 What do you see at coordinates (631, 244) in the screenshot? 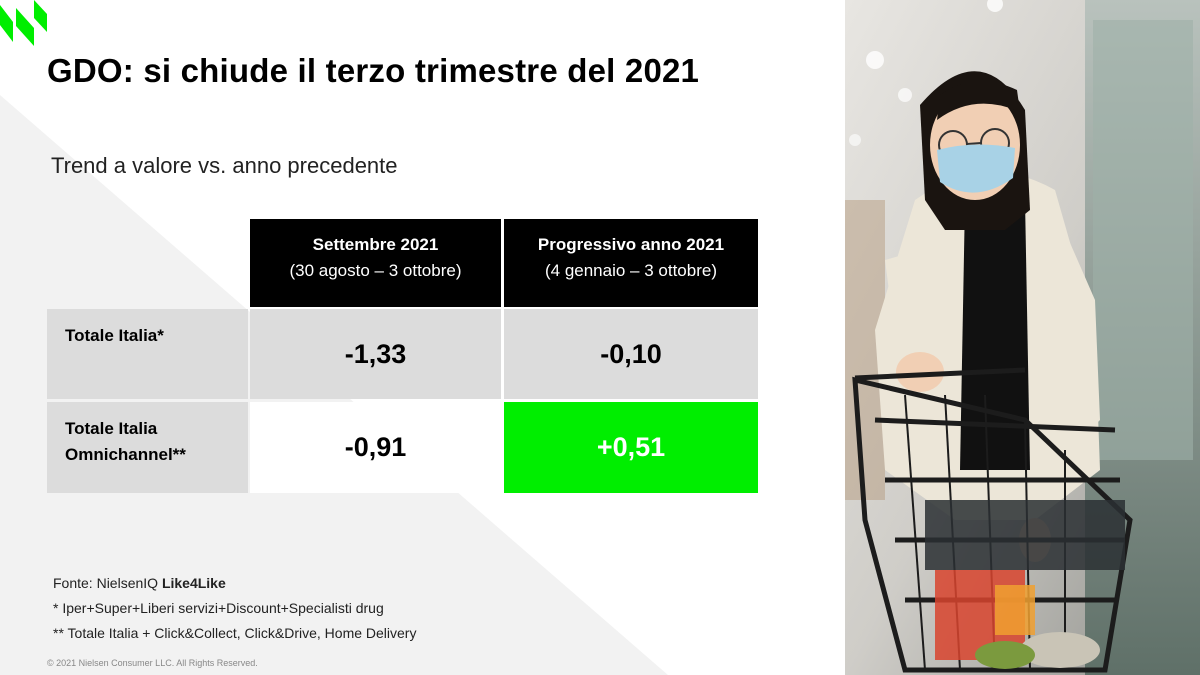
I see `column-header-title: Progressivo anno 2021` at bounding box center [631, 244].